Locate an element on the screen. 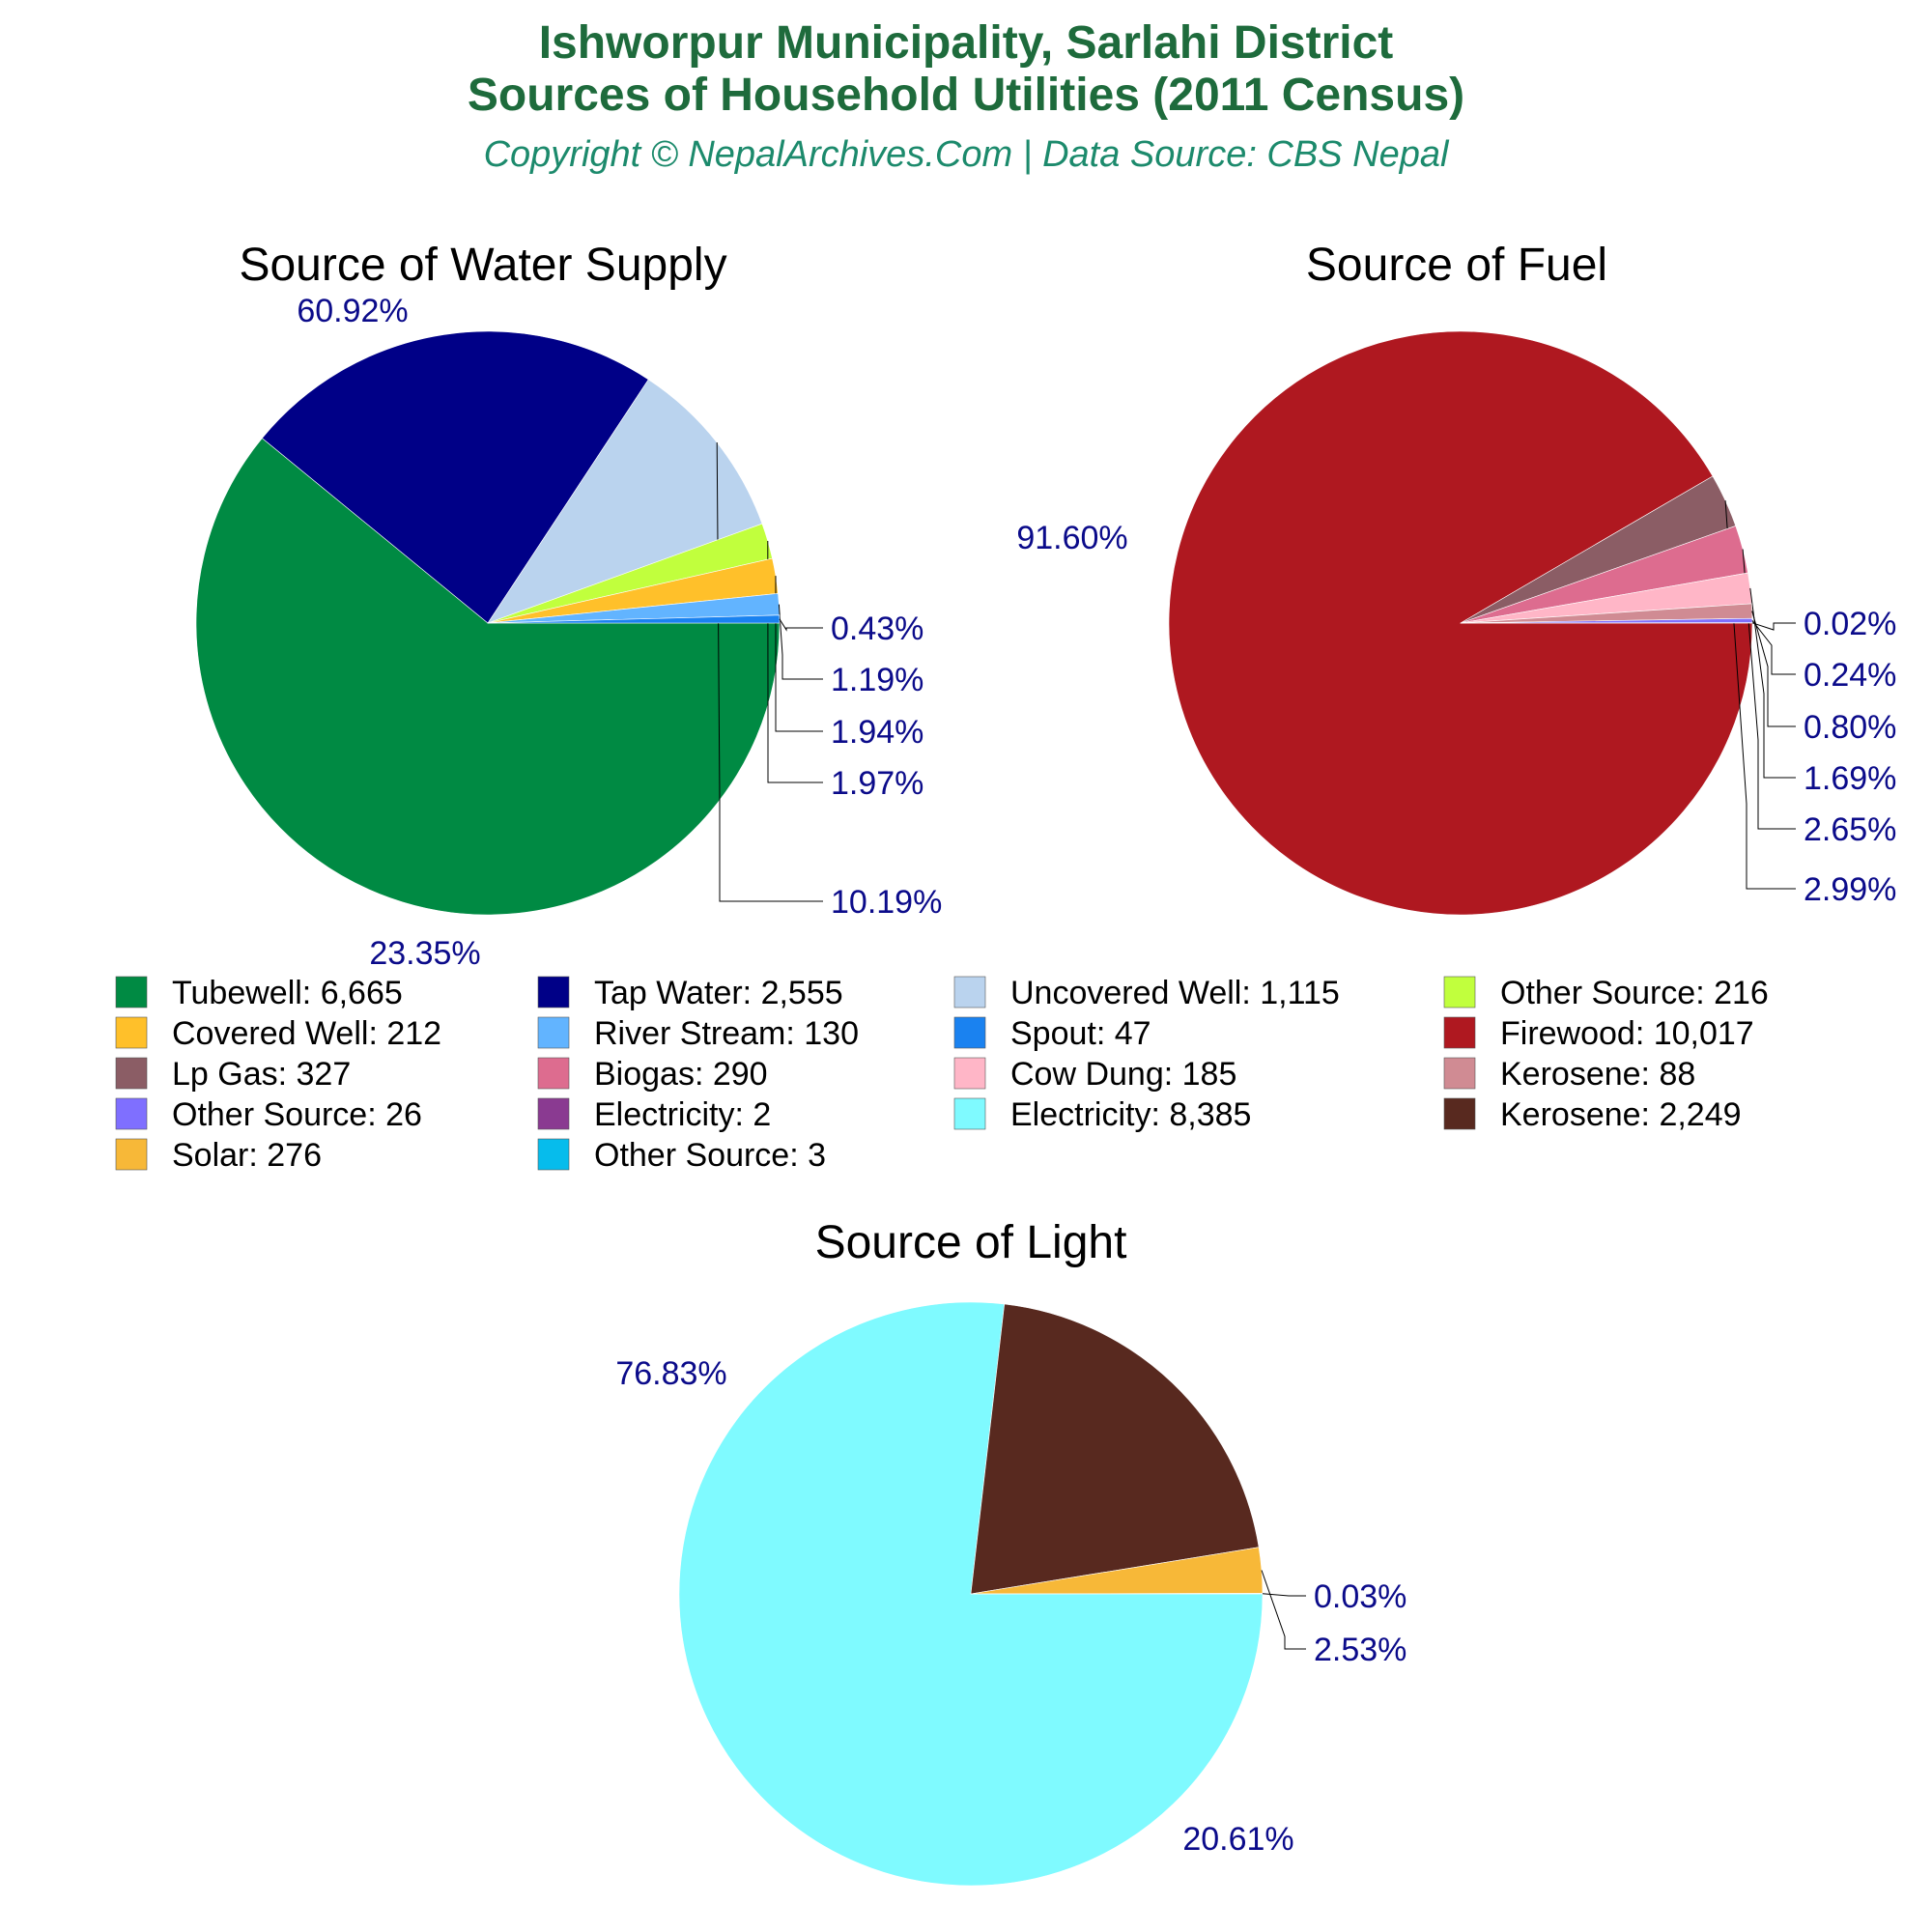 This screenshot has height=1932, width=1932. light-pie: 76.83% 20.61% 2.53% 0.03% is located at coordinates (1011, 1594).